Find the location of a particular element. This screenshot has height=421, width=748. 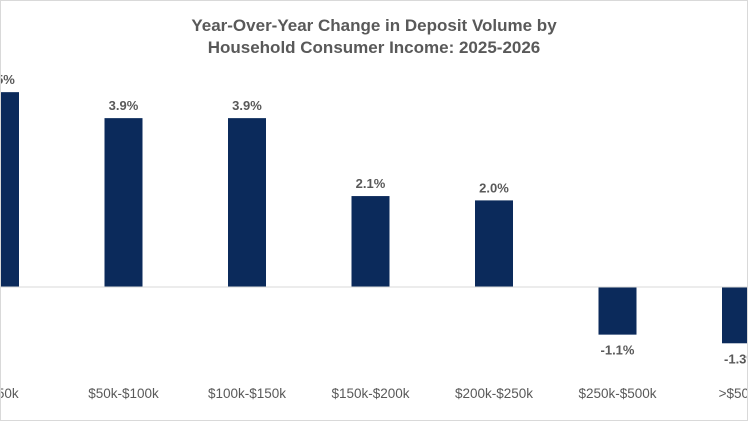

category-label-1: $50k-$100k is located at coordinates (123, 393).